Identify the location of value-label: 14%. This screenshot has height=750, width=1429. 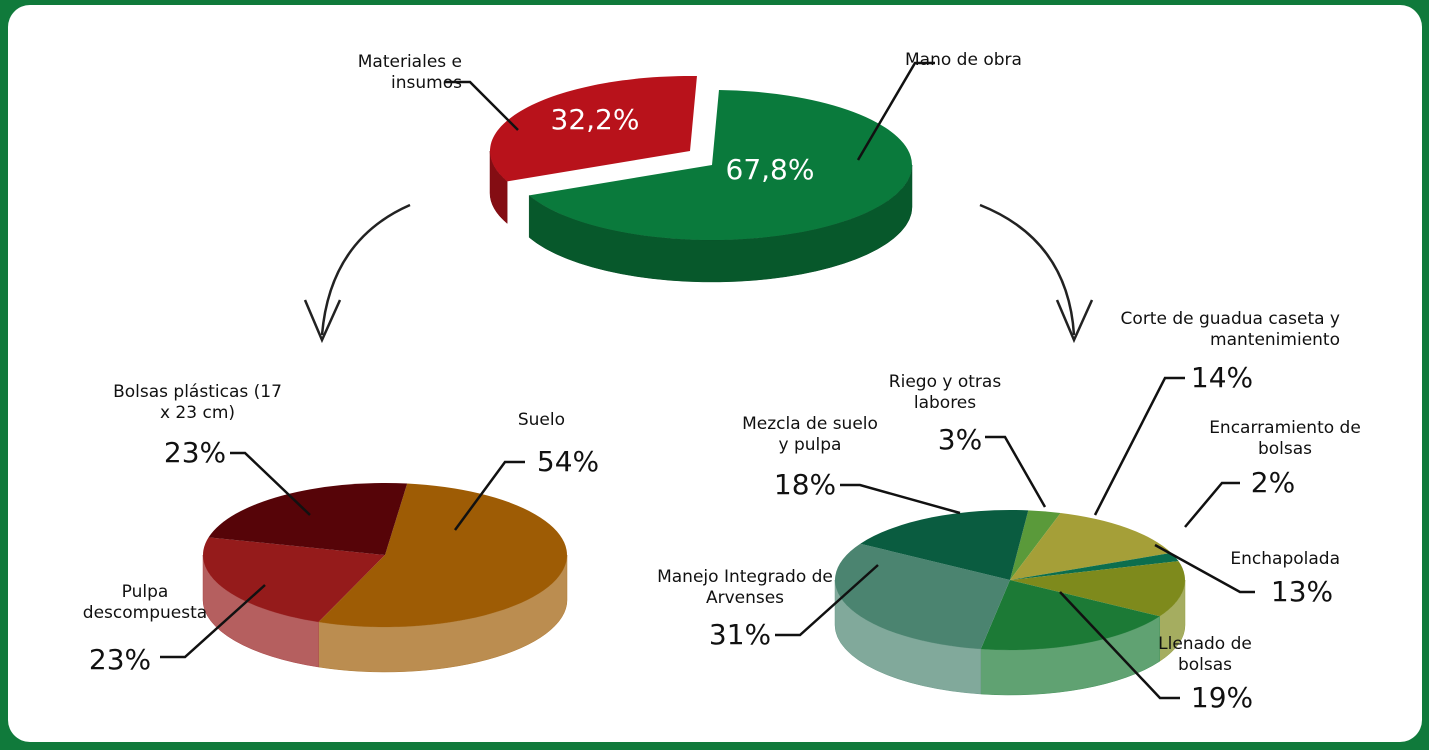
(1222, 377).